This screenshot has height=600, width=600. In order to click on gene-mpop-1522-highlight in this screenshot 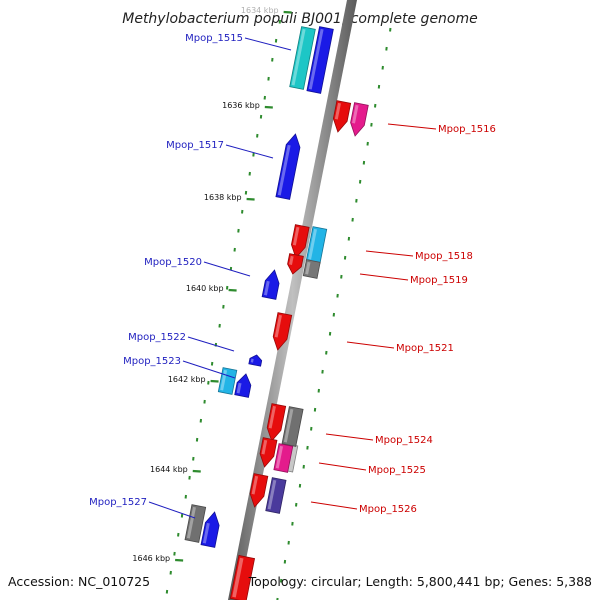, I will do `click(252, 360)`.